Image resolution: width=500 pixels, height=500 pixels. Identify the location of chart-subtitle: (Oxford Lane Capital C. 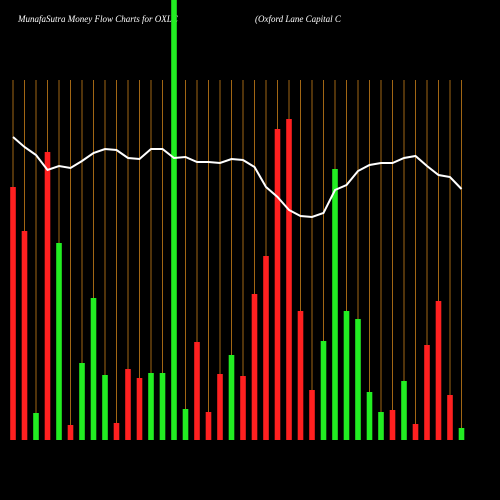
(298, 19).